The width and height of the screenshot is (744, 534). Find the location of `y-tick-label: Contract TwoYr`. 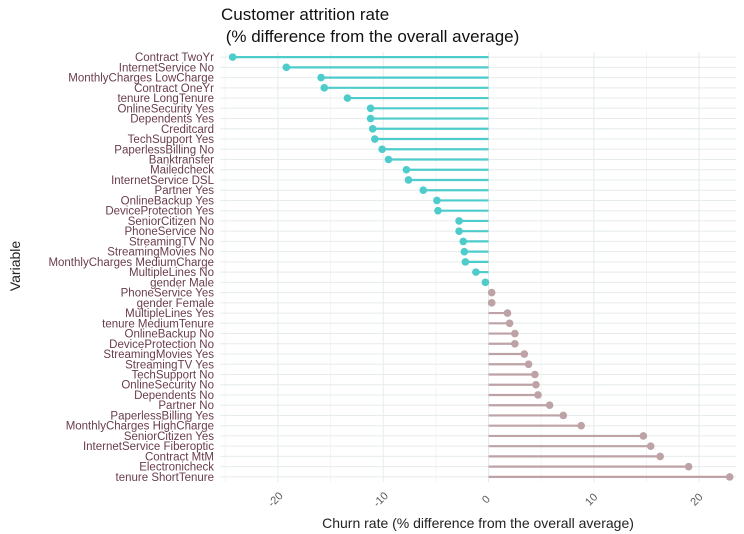

y-tick-label: Contract TwoYr is located at coordinates (174, 58).